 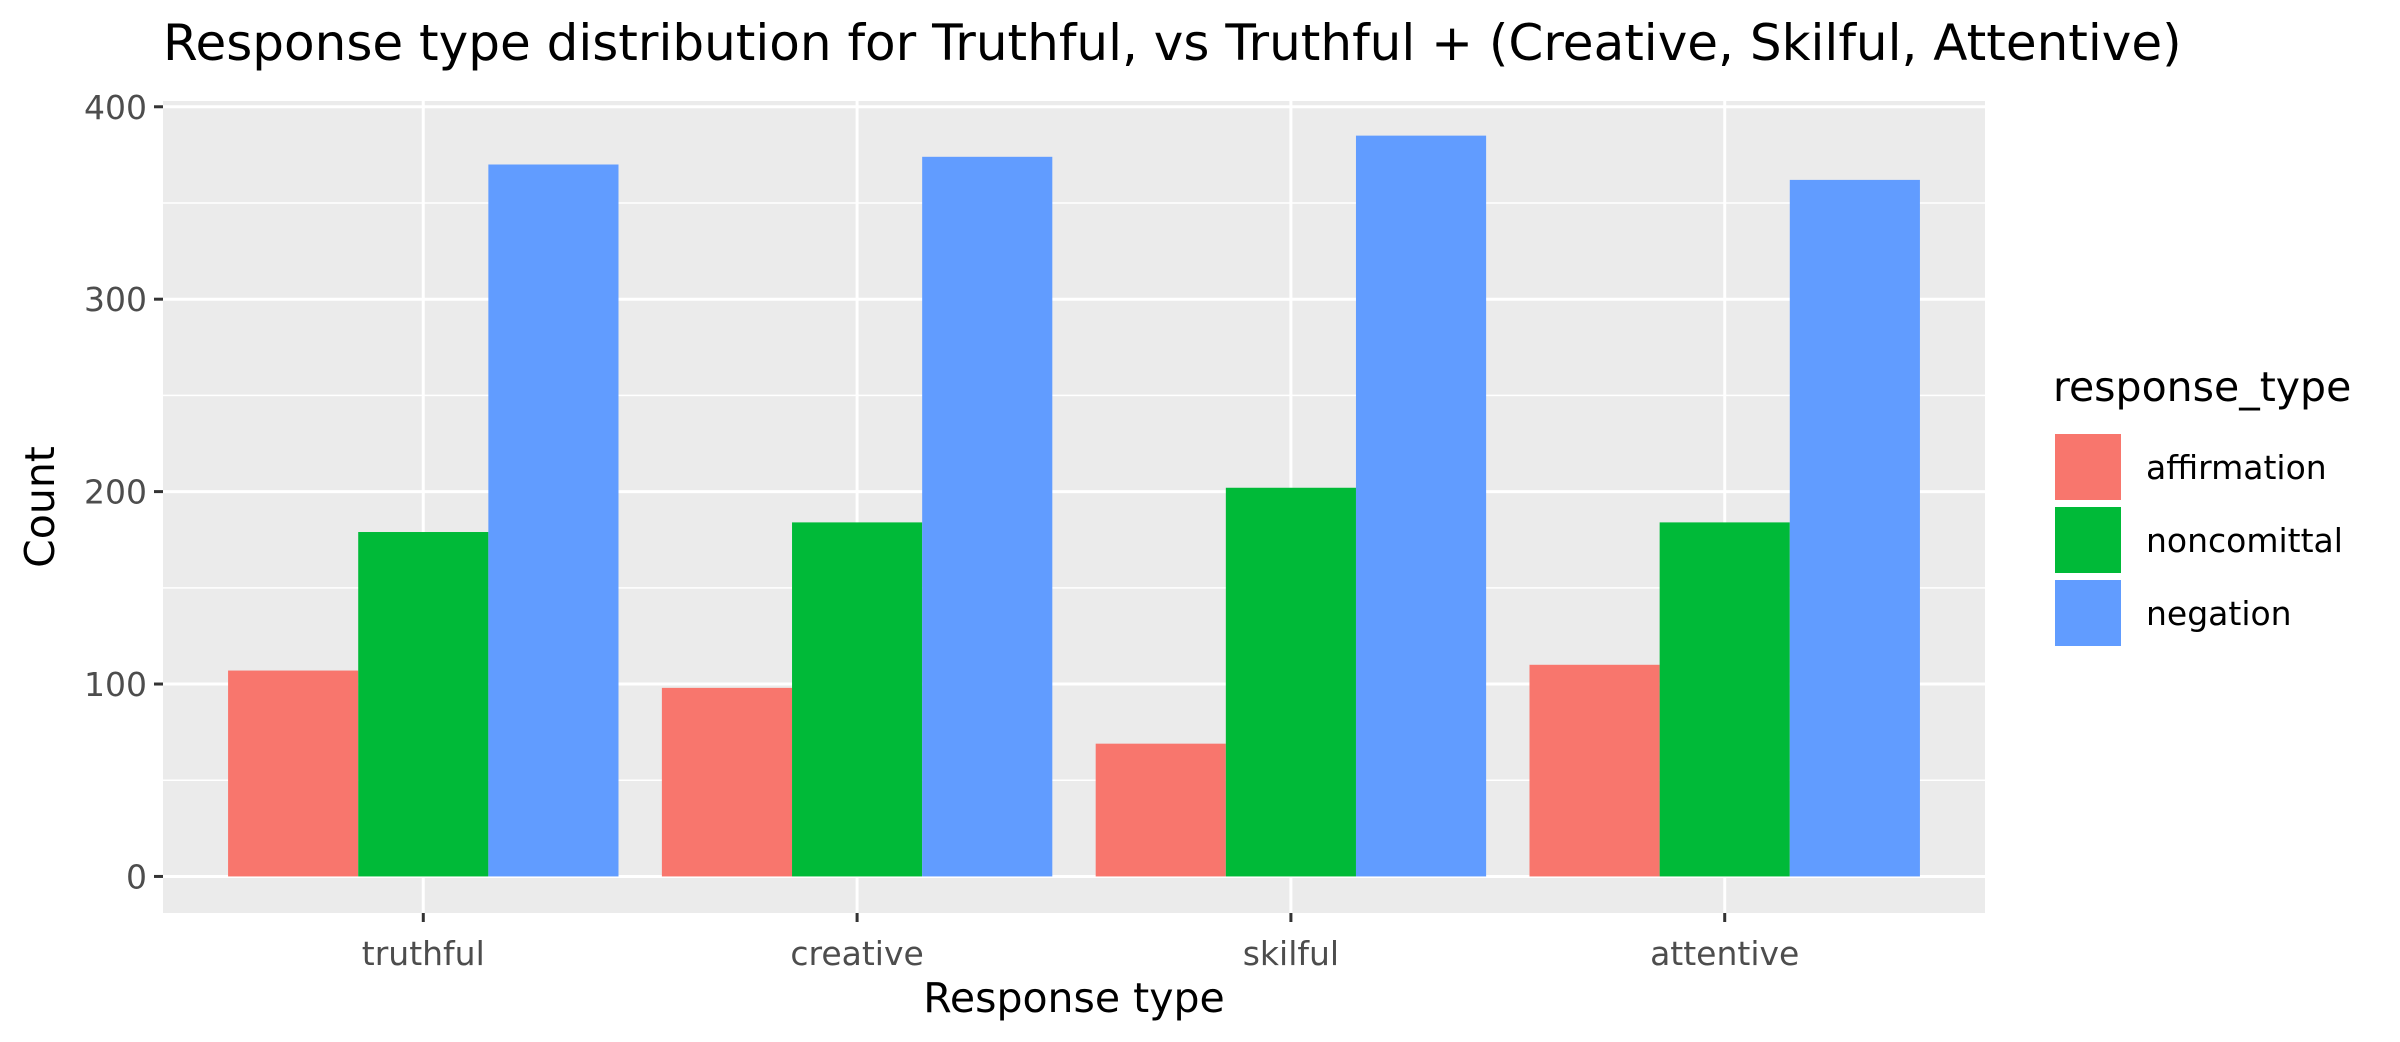 I want to click on legend-title: response_type, so click(x=2202, y=387).